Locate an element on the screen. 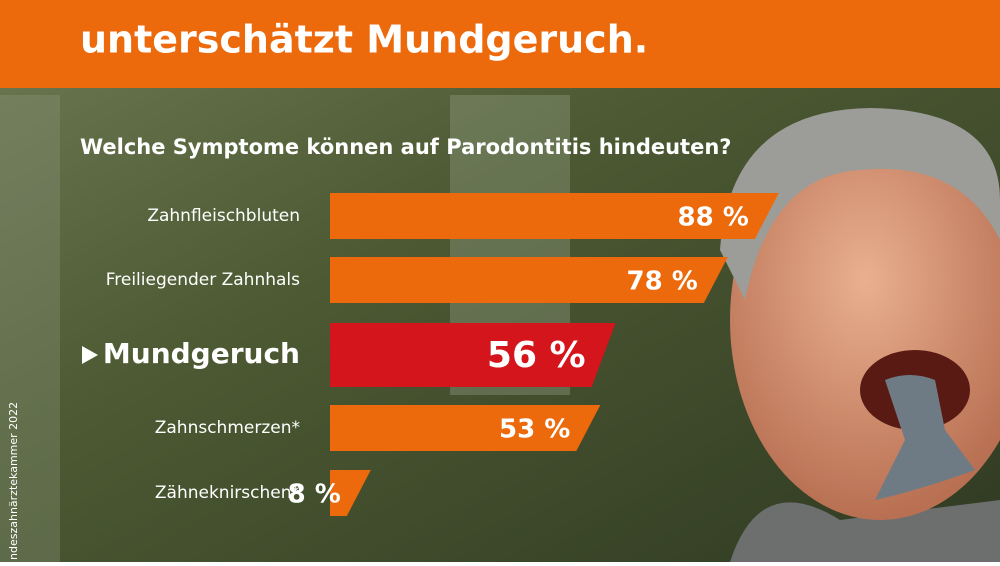 Image resolution: width=1000 pixels, height=566 pixels. value-label: 88 % is located at coordinates (713, 218).